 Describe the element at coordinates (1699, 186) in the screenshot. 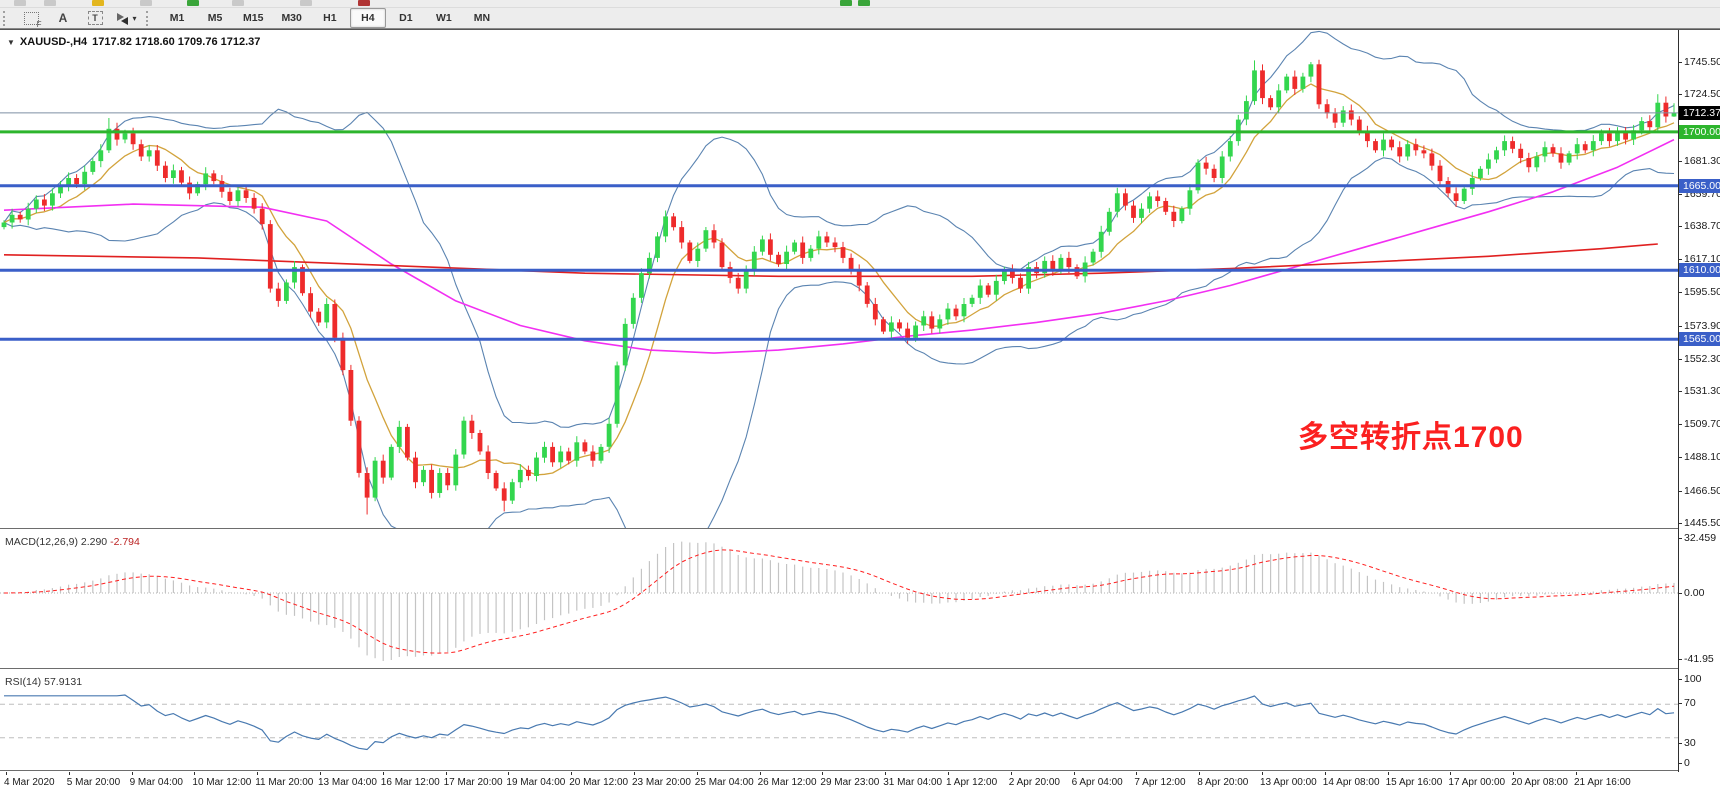

I see `price-badge: 1665.00` at that location.